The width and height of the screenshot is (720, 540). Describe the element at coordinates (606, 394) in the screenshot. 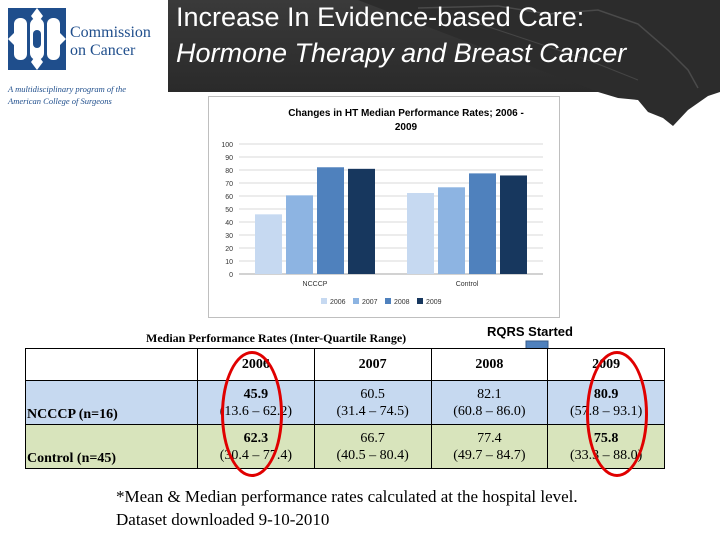

I see `cell-mean: 80.9` at that location.